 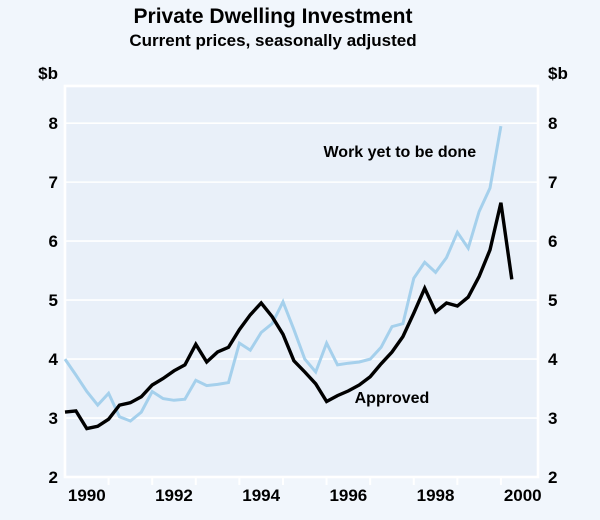 I want to click on series-label-work-yet-to-be-done: Work yet to be done, so click(x=400, y=152).